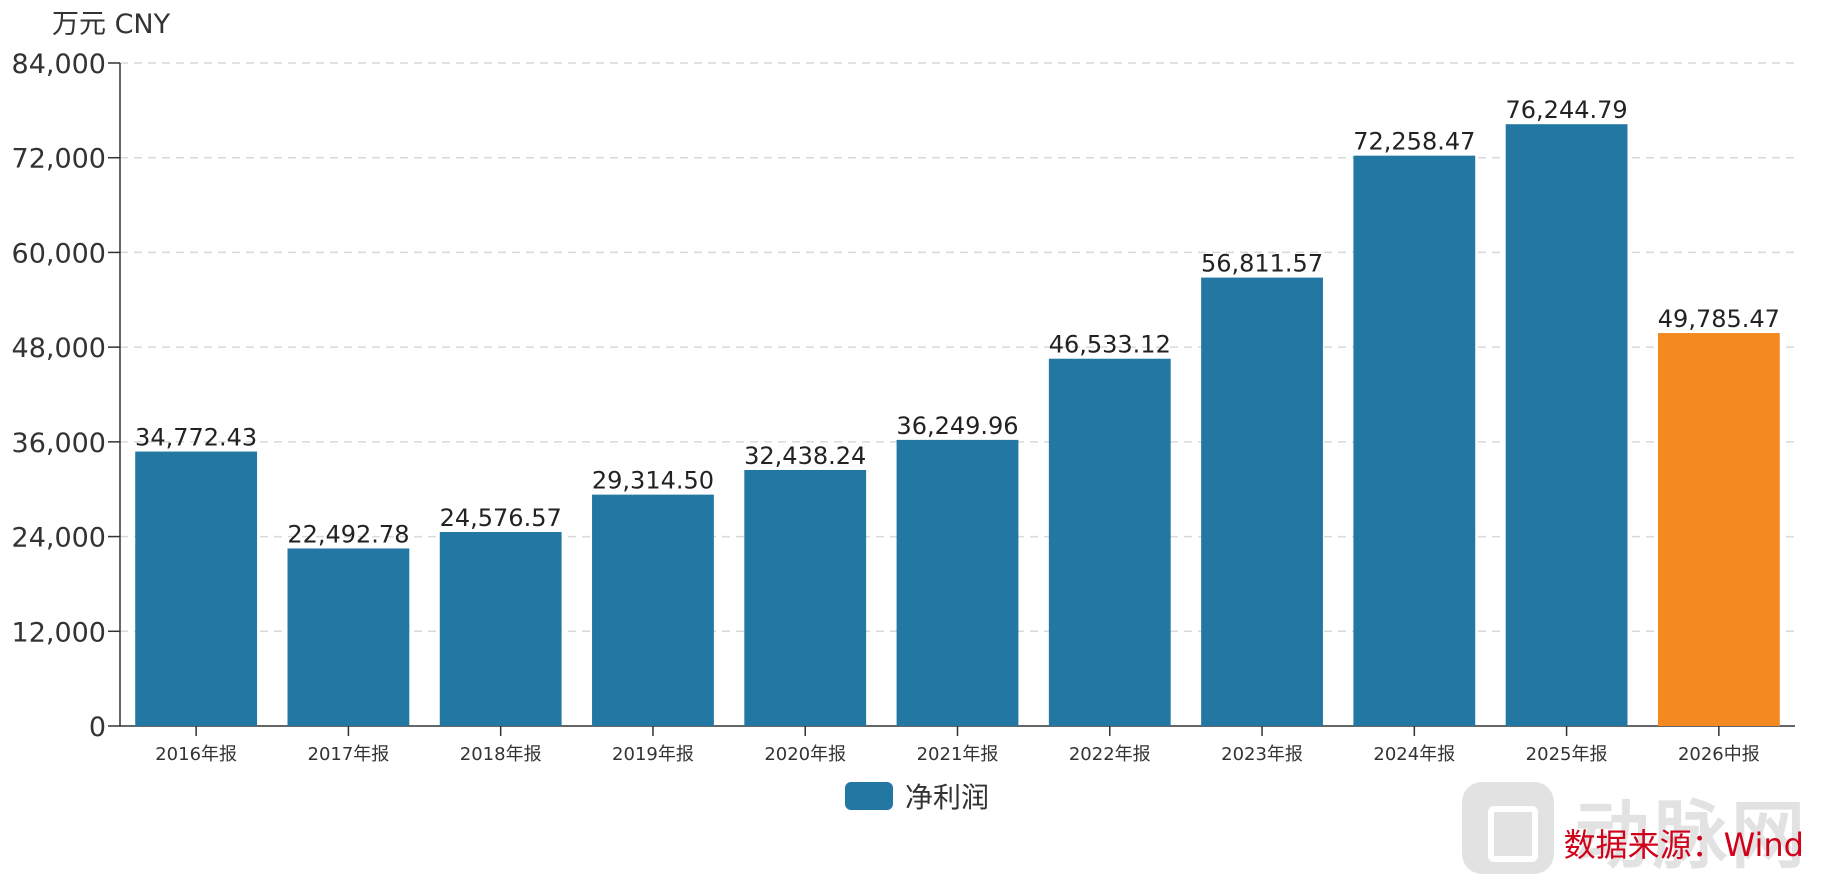 The width and height of the screenshot is (1838, 883). What do you see at coordinates (1110, 345) in the screenshot?
I see `bar-data-label: 46,533.12` at bounding box center [1110, 345].